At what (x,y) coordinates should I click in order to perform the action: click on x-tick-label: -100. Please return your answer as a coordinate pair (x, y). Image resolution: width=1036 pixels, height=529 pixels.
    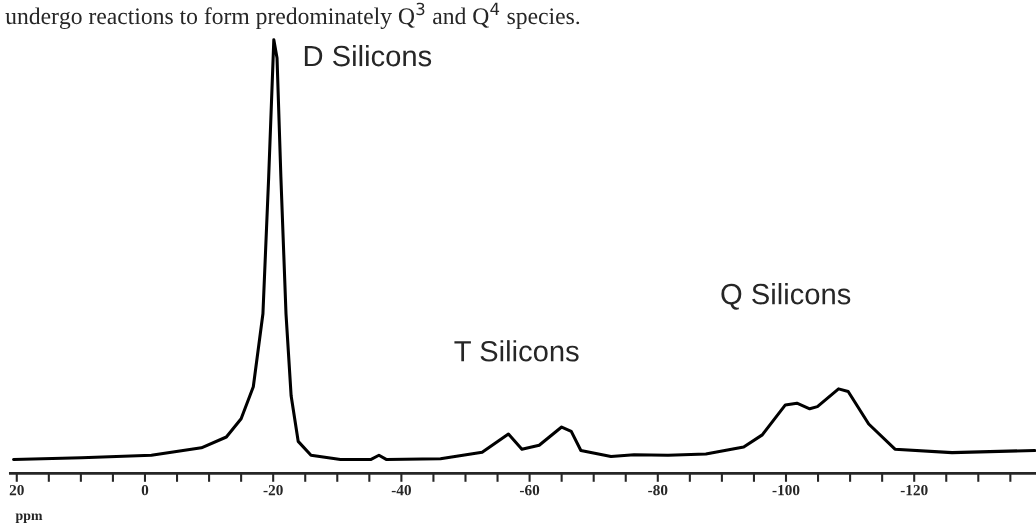
    Looking at the image, I should click on (786, 490).